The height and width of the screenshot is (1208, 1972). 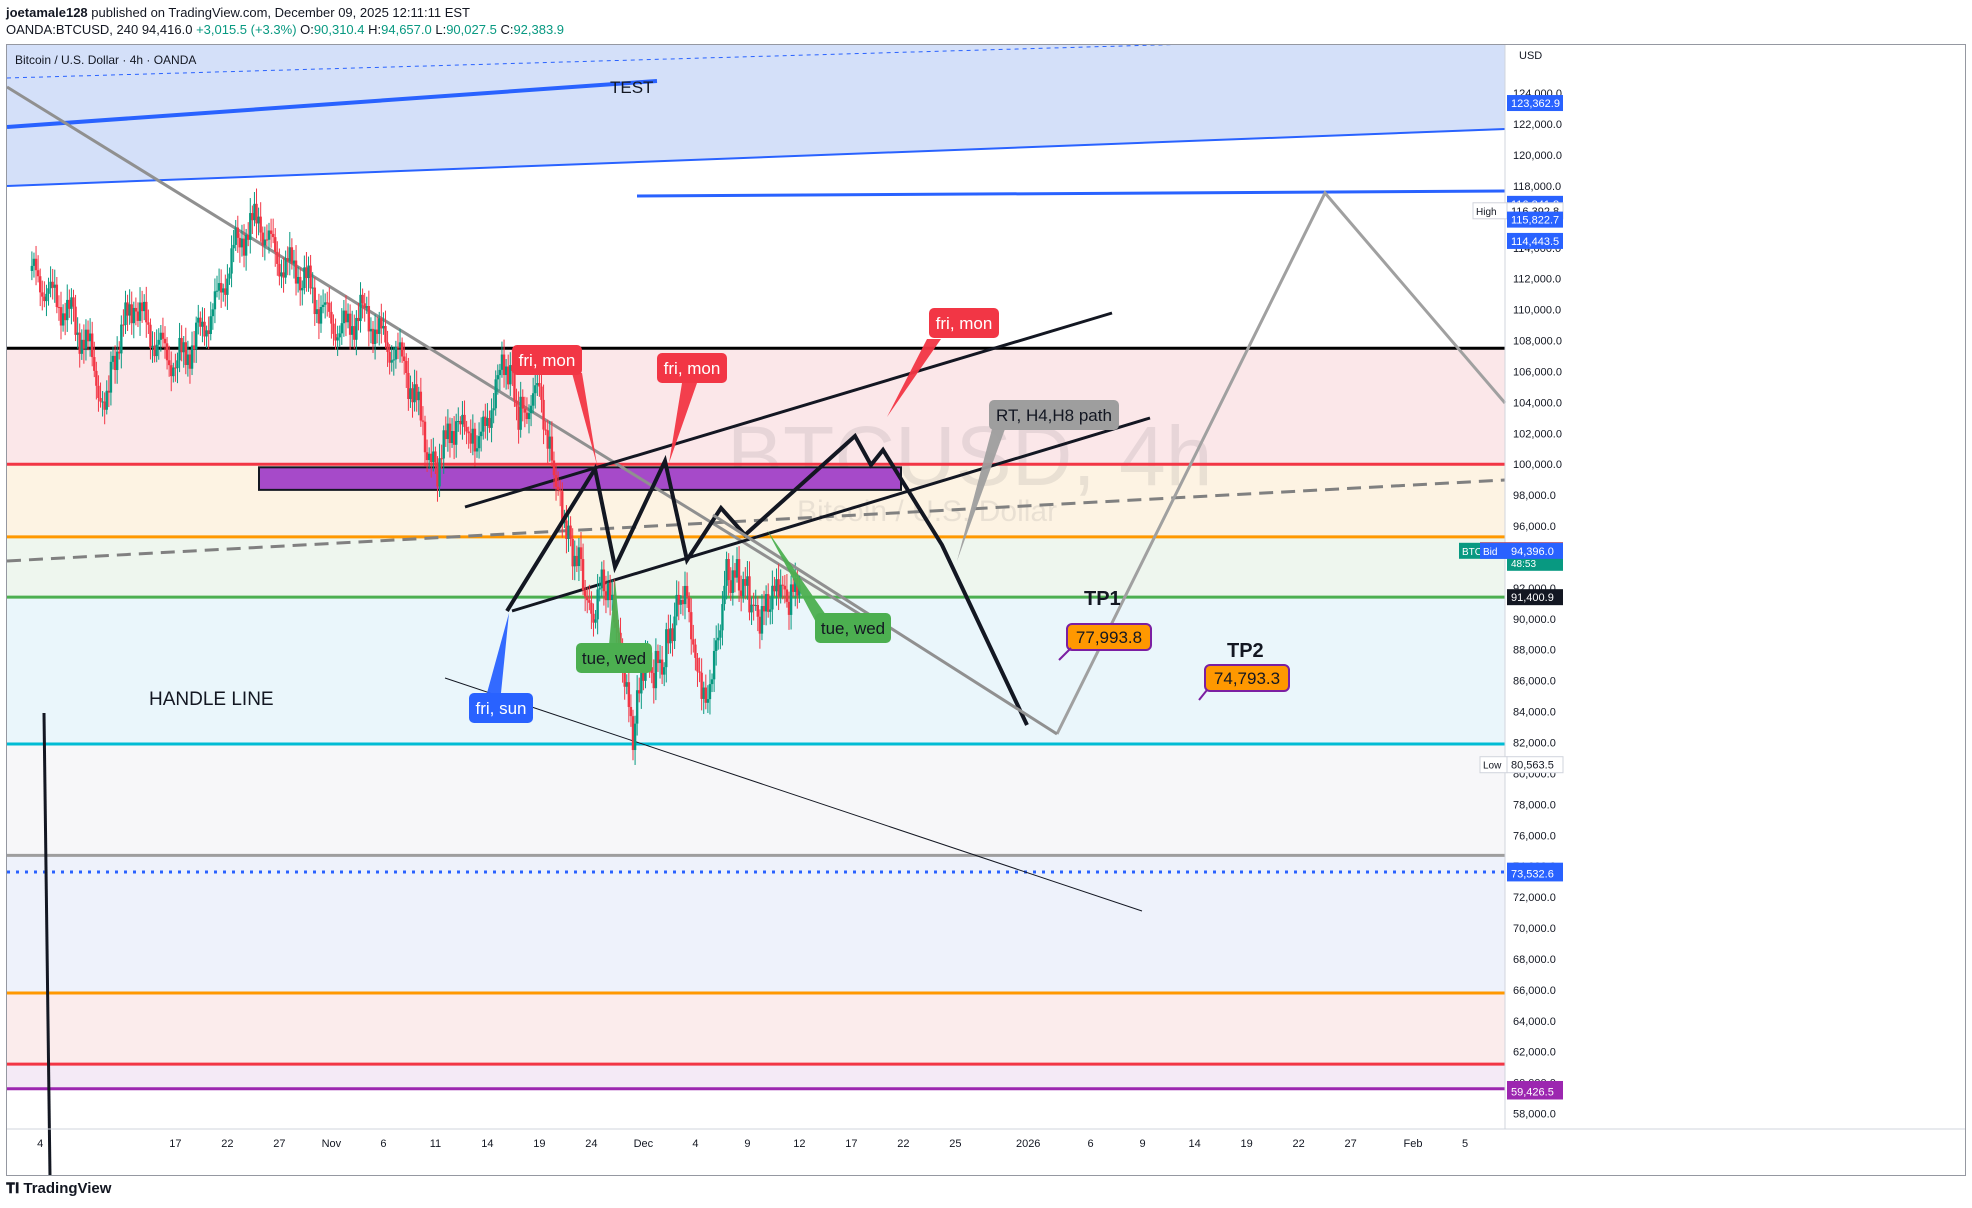 I want to click on open-label: O:, so click(x=307, y=29).